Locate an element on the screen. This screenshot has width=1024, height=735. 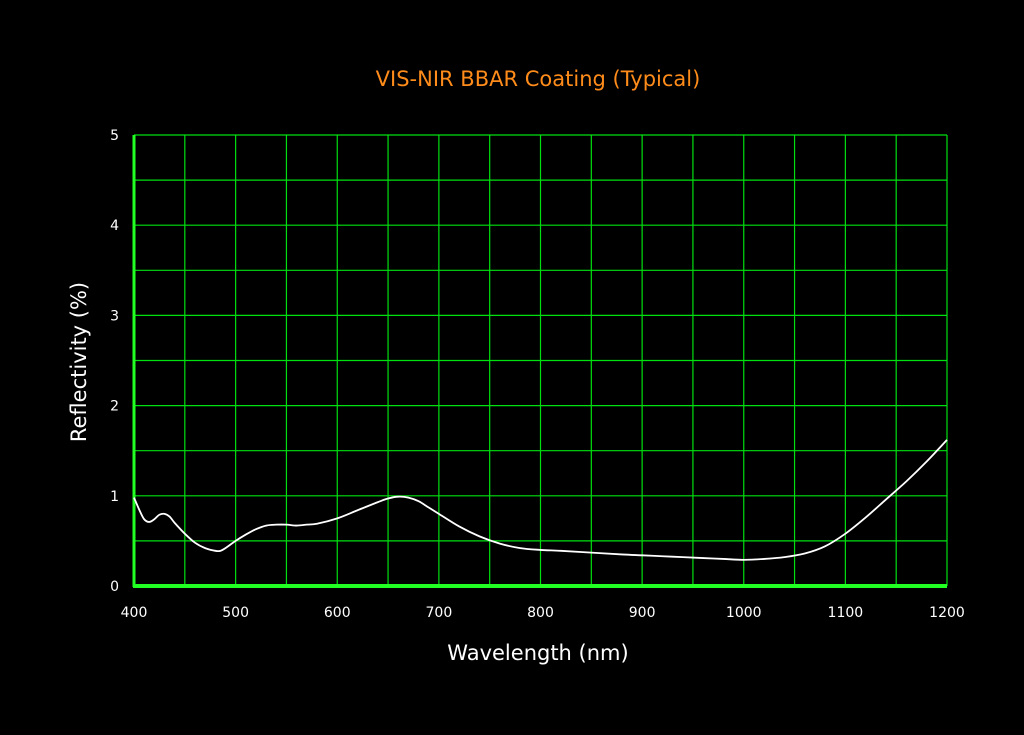
x-tick-label: 400 is located at coordinates (134, 613).